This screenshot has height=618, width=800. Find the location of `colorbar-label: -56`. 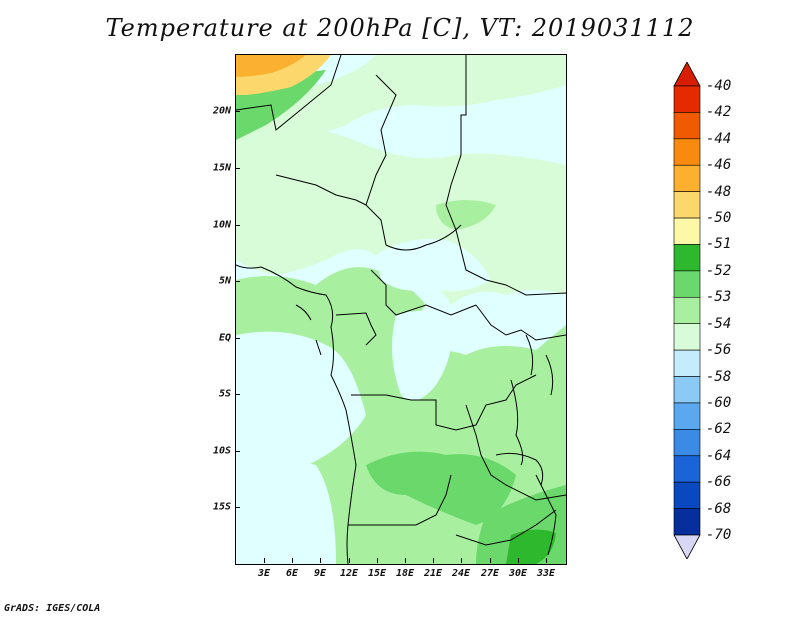

colorbar-label: -56 is located at coordinates (719, 350).